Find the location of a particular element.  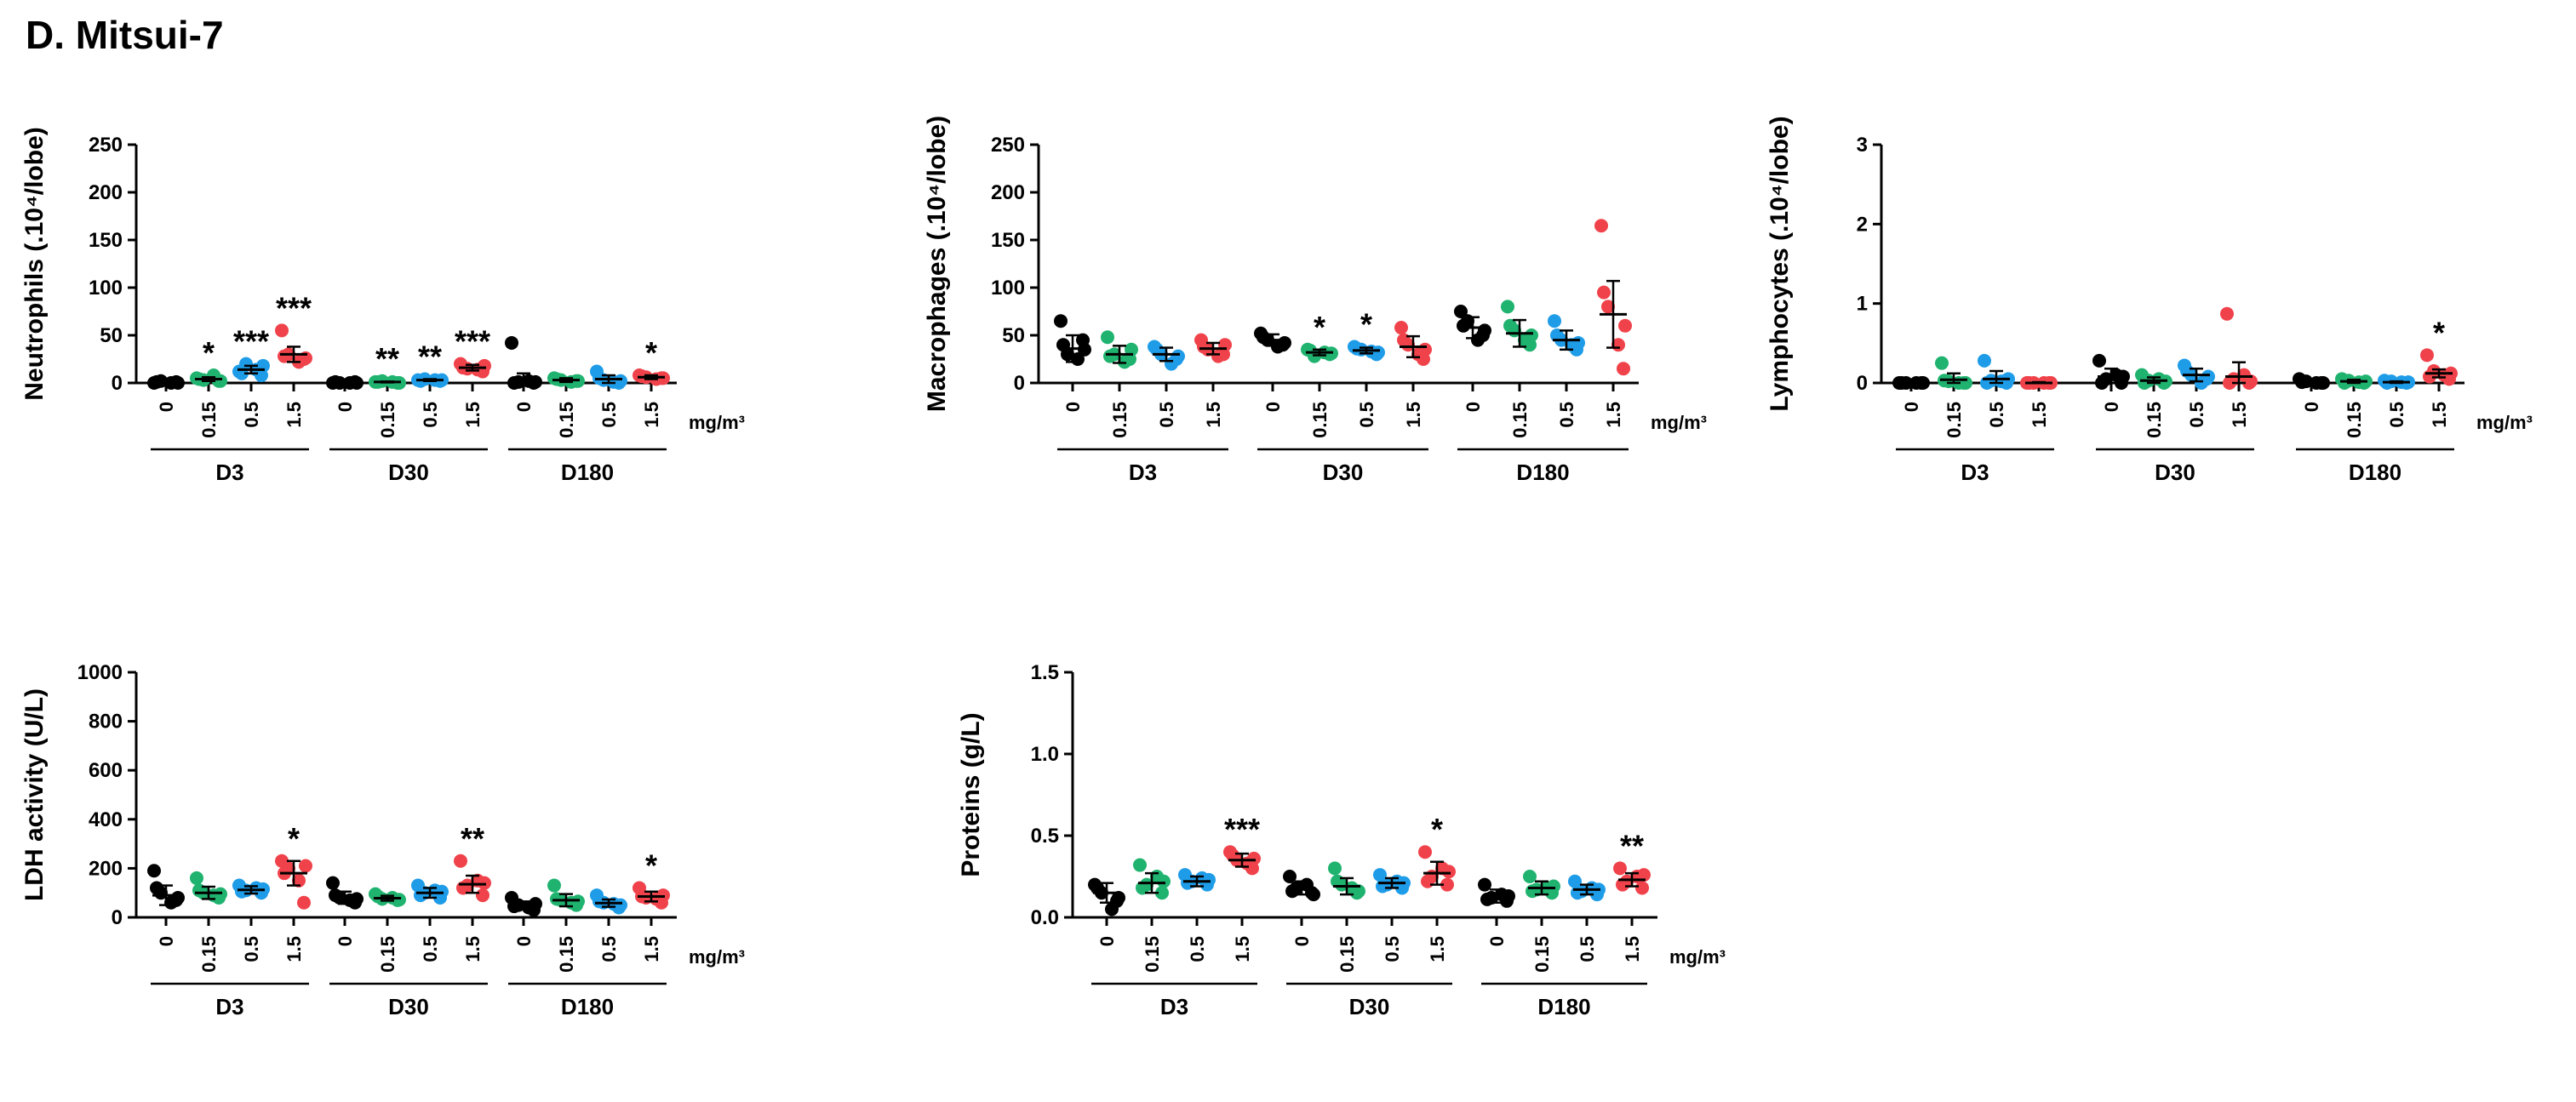

y-tick-label: 0 is located at coordinates (1862, 383).